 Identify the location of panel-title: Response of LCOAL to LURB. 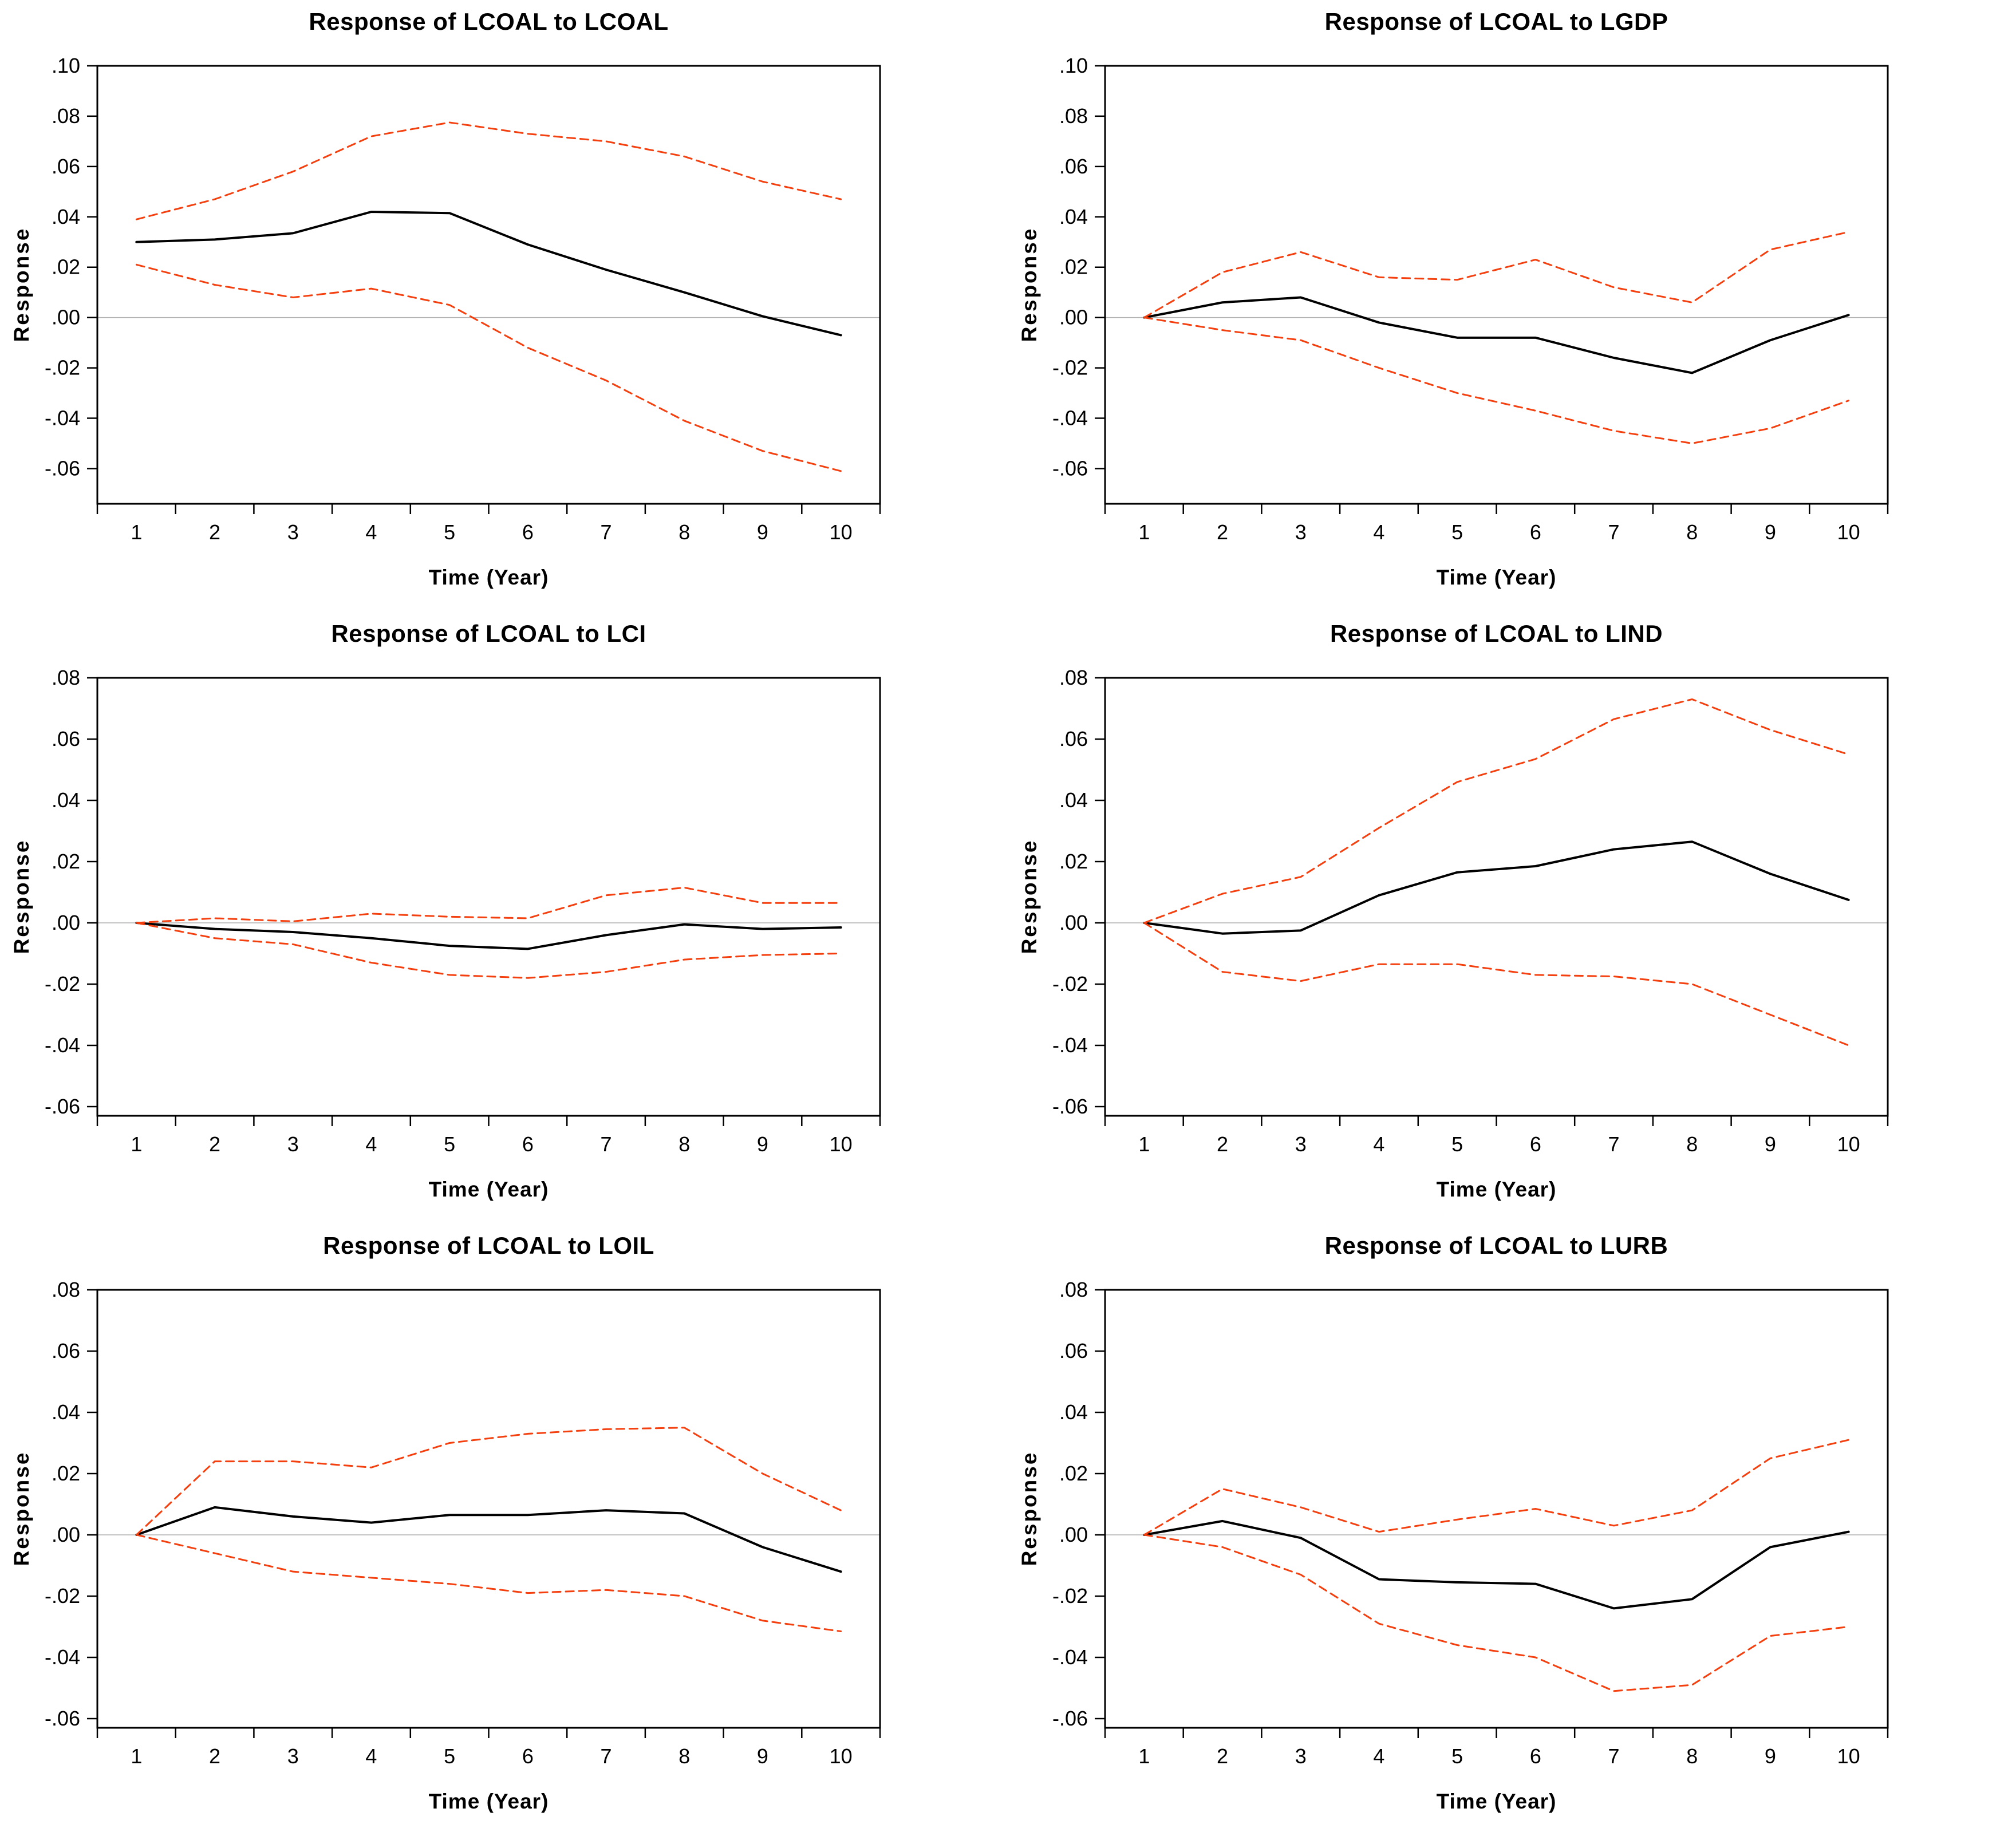
(1496, 1246).